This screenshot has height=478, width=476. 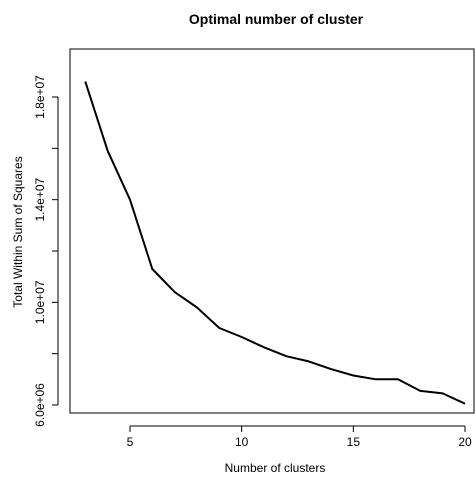 I want to click on x-tick-label: 15, so click(x=354, y=442).